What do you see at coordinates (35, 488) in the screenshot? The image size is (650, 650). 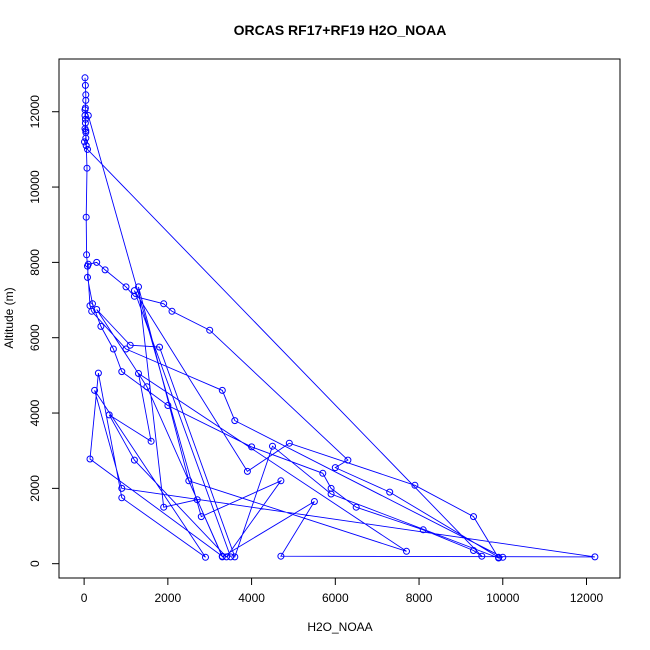 I see `y-tick-label: 2000` at bounding box center [35, 488].